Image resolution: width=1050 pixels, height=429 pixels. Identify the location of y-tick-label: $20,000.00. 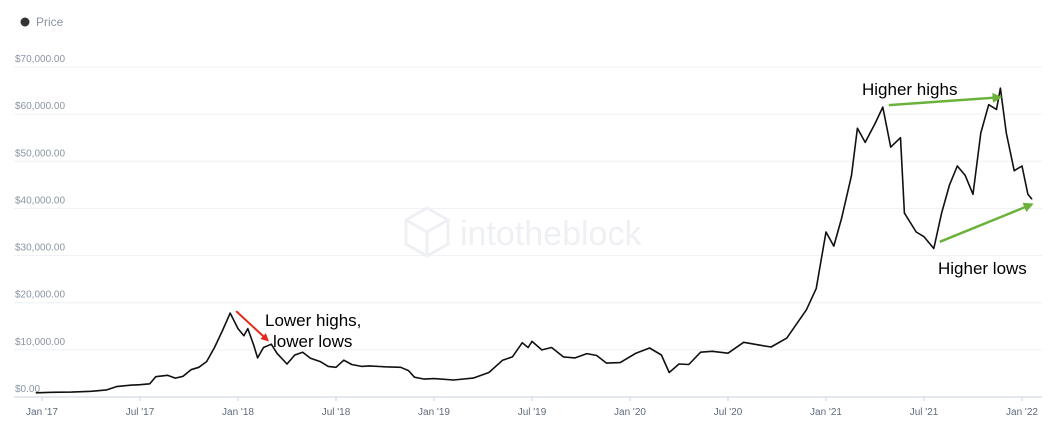
(40, 295).